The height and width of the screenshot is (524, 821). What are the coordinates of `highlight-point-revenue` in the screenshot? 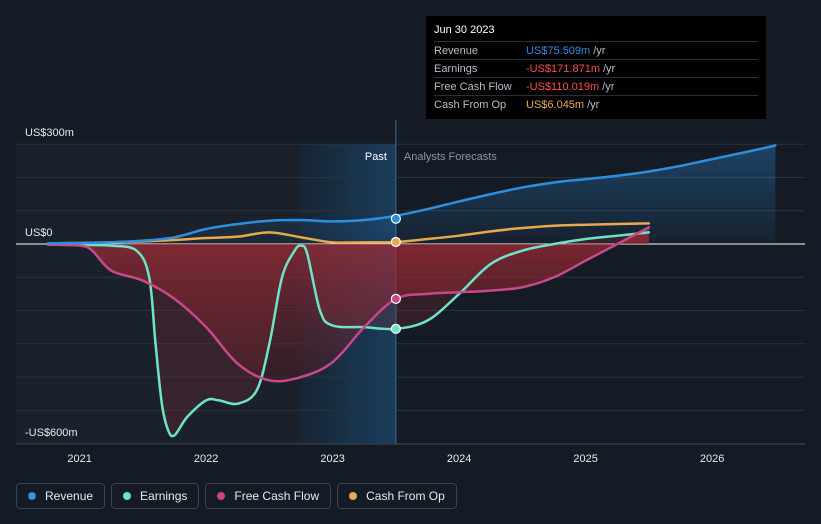 It's located at (395, 218).